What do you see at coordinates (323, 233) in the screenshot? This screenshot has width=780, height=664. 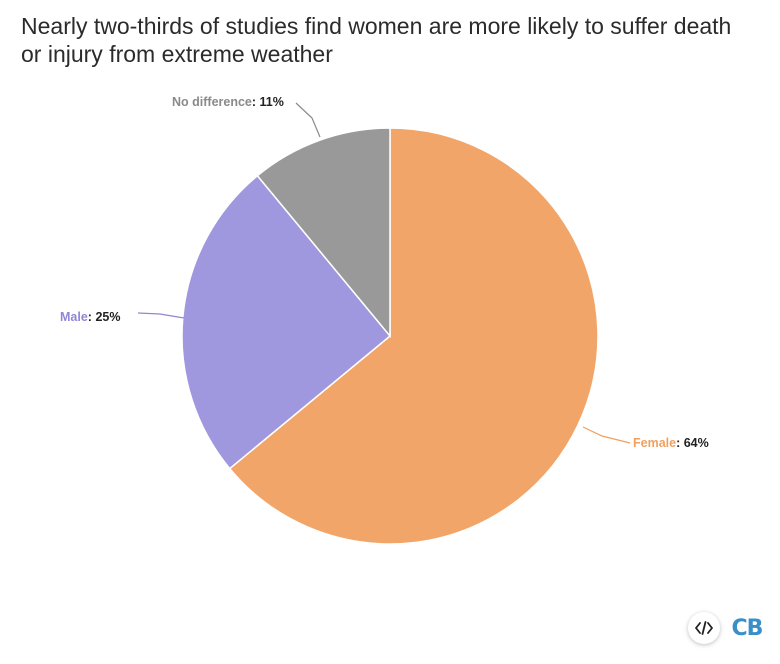 I see `pie-slice-no-difference` at bounding box center [323, 233].